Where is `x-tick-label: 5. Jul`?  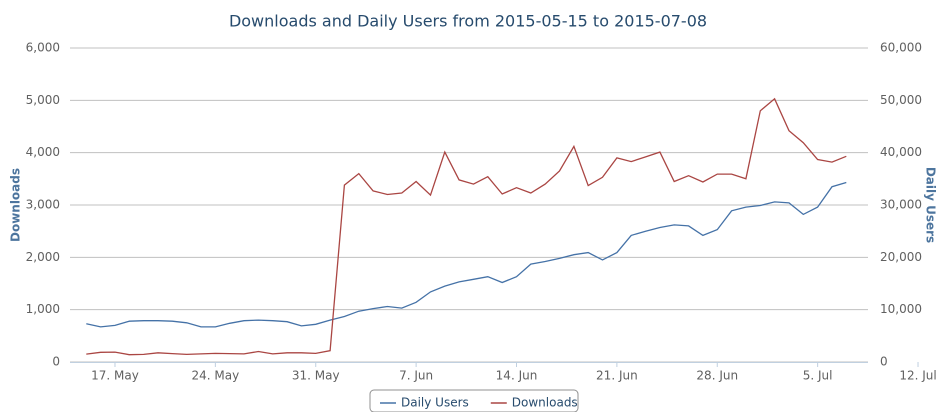
x-tick-label: 5. Jul is located at coordinates (818, 376).